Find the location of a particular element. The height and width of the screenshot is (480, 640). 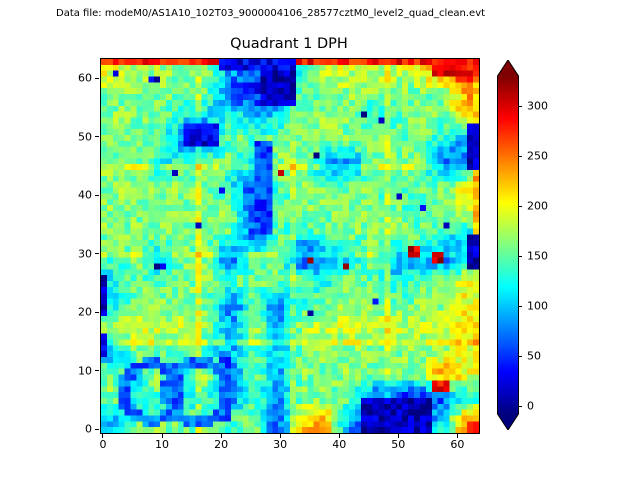

y-tick-label: 20 is located at coordinates (85, 312).